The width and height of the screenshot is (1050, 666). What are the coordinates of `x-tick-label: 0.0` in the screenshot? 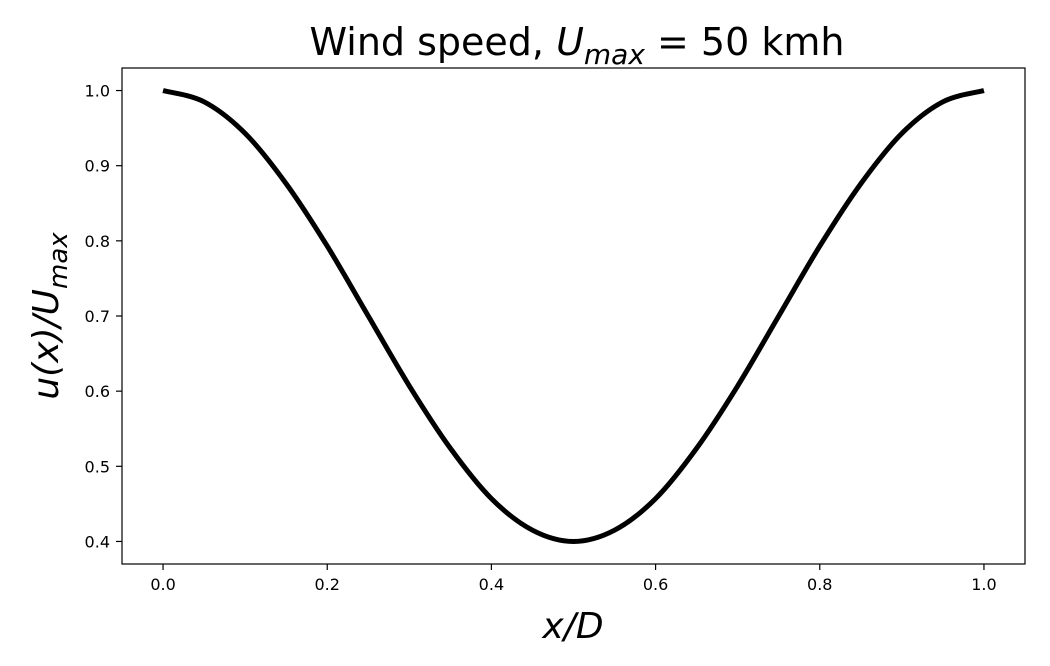 It's located at (162, 584).